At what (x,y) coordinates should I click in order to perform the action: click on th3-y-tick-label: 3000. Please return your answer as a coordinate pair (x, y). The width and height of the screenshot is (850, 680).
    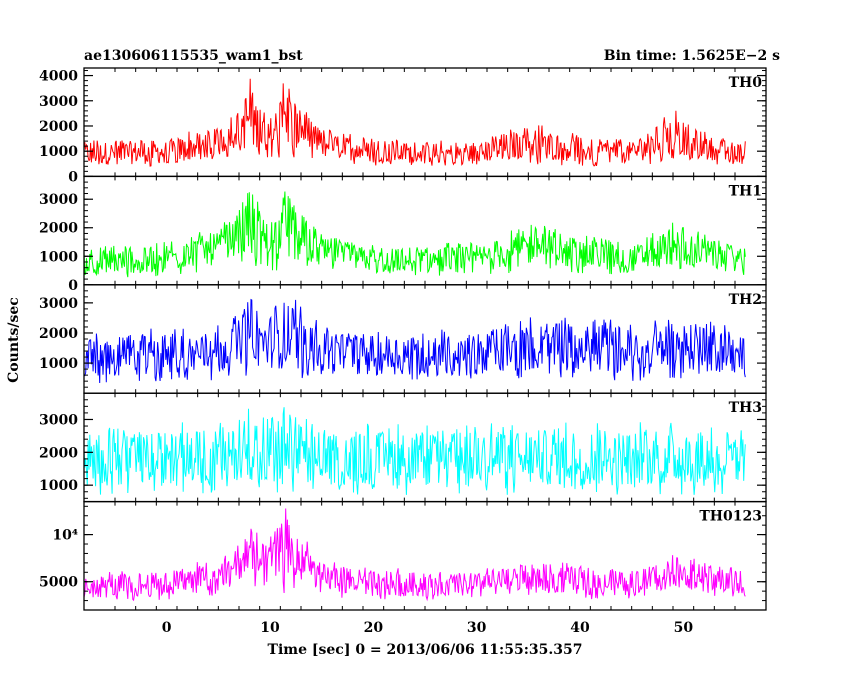
    Looking at the image, I should click on (58, 420).